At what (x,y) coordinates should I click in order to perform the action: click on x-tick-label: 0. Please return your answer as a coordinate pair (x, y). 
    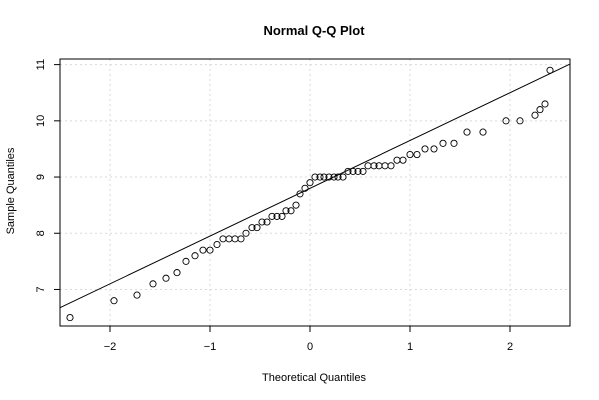
    Looking at the image, I should click on (310, 347).